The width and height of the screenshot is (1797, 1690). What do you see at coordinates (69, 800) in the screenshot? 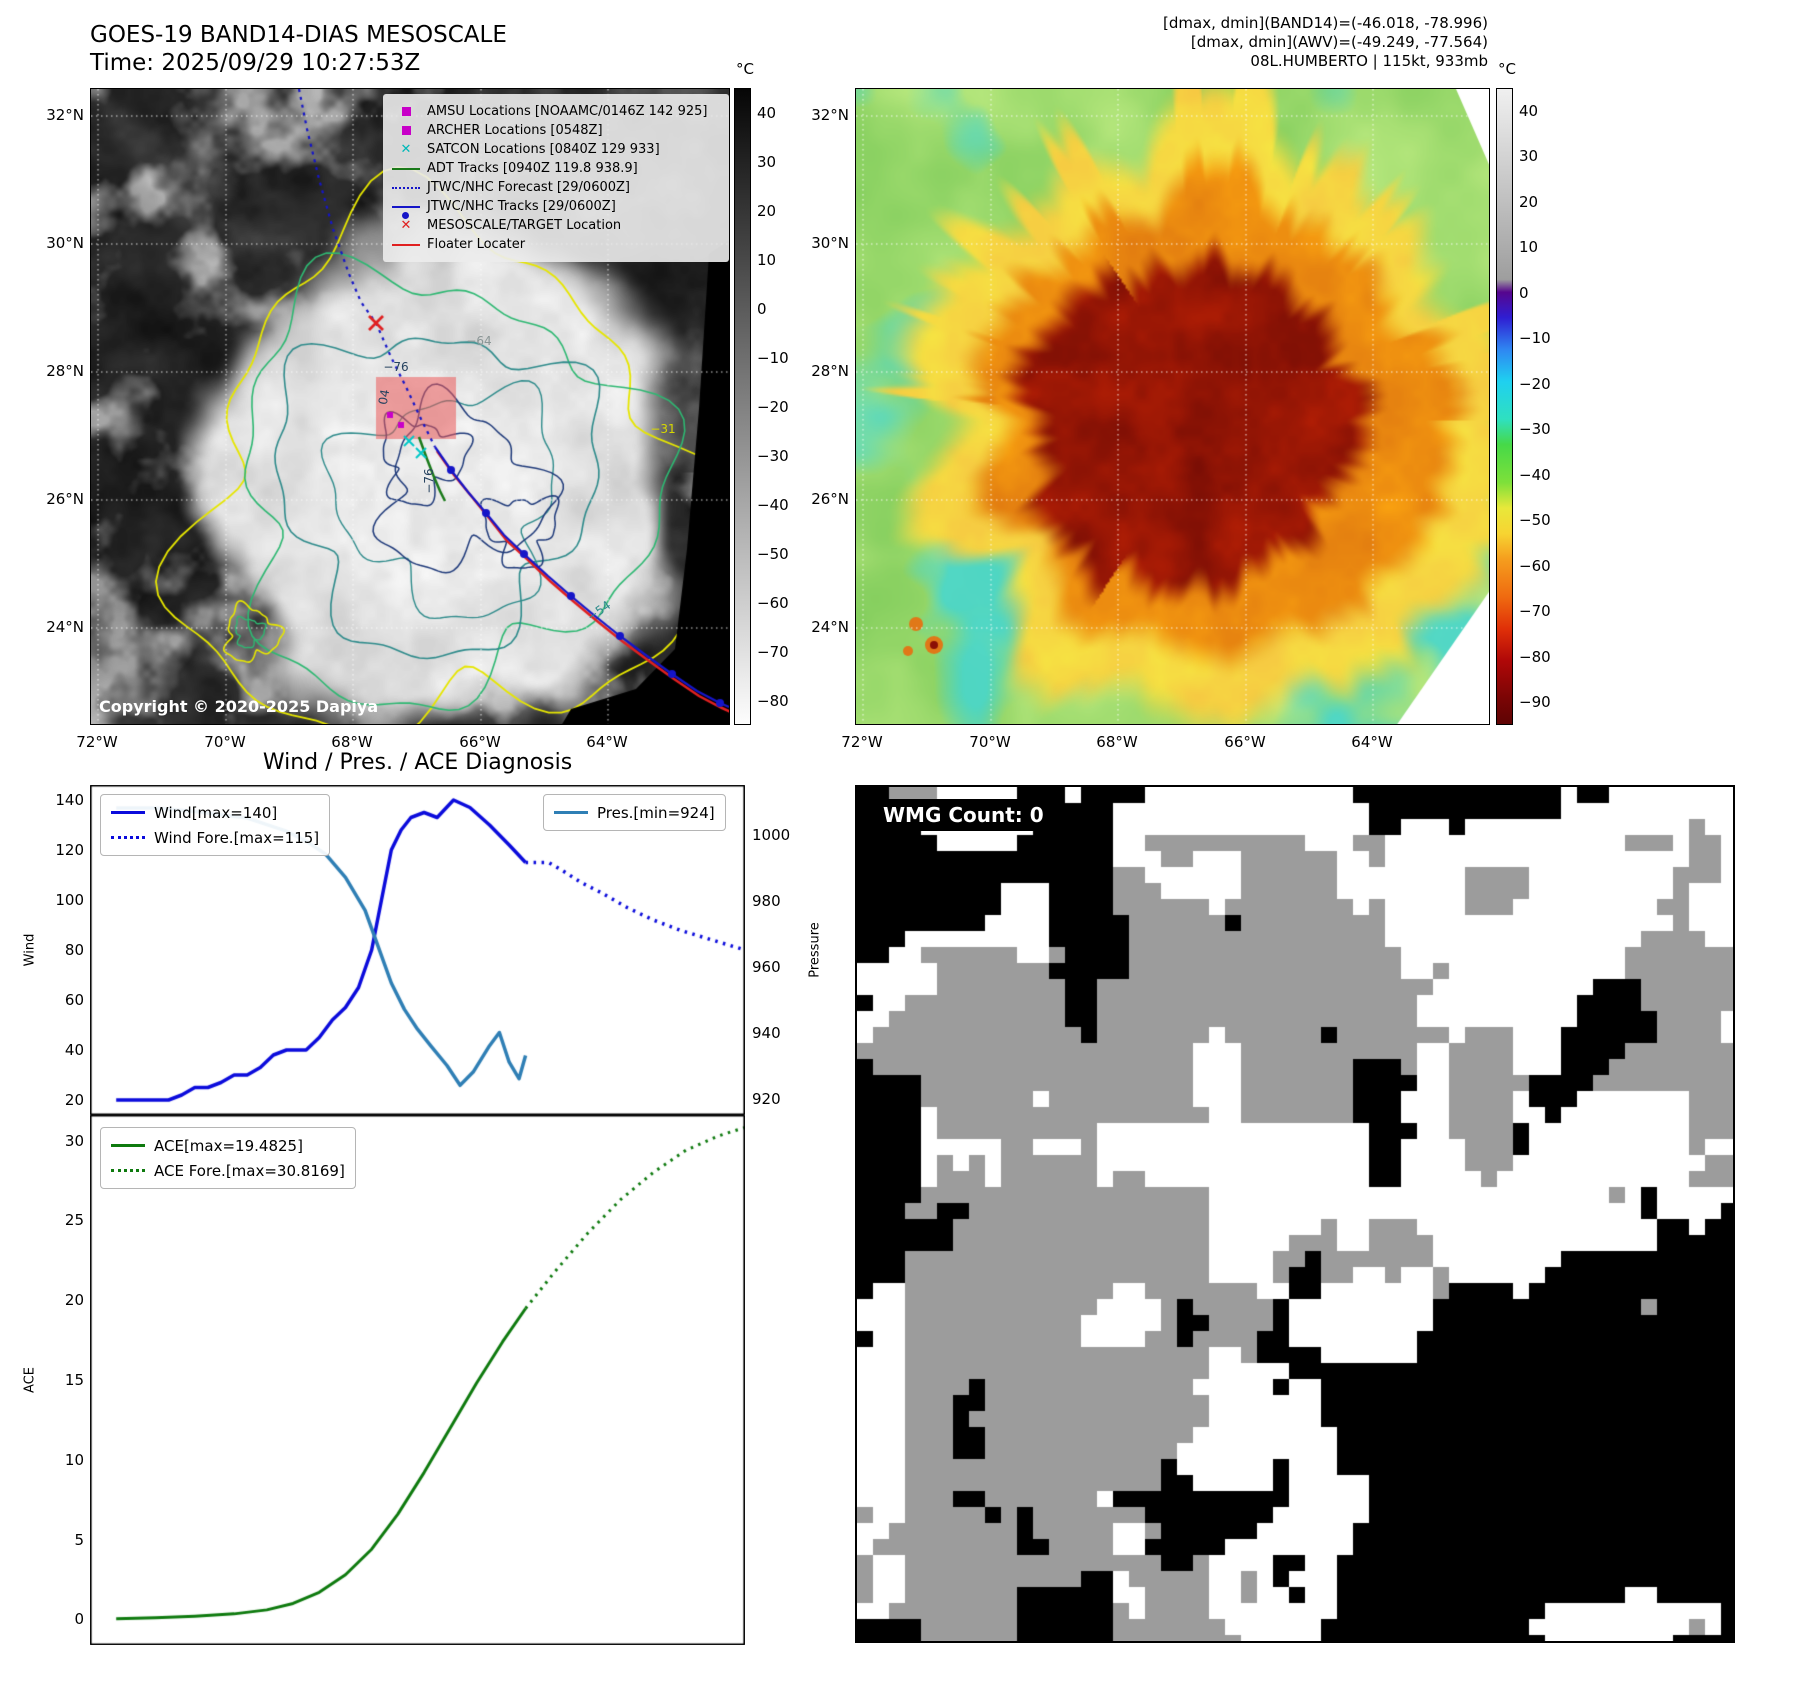
I see `wind-y-tick-label: 140` at bounding box center [69, 800].